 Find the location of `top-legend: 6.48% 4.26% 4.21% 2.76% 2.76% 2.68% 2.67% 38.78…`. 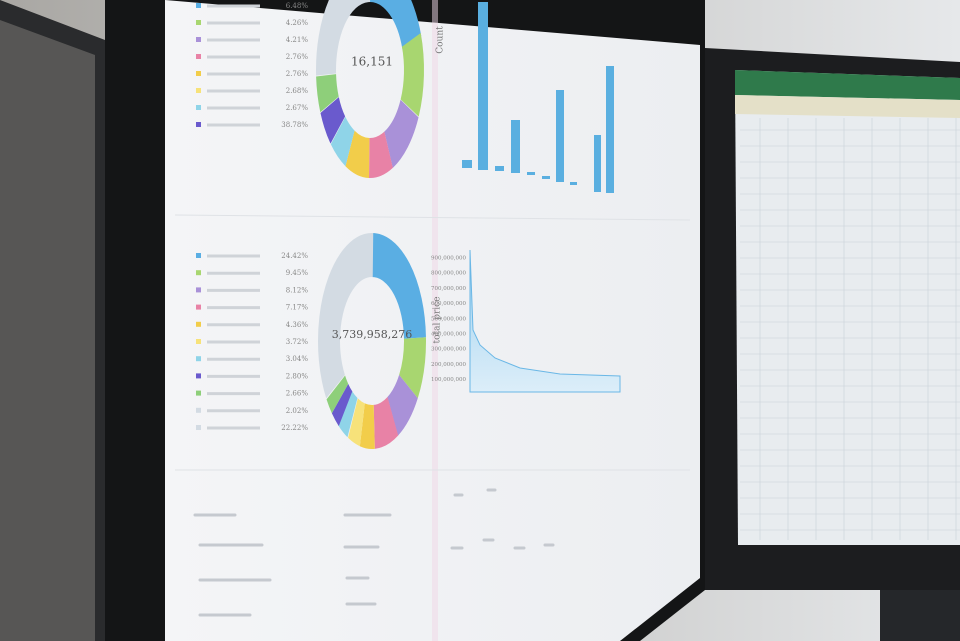

top-legend: 6.48% 4.26% 4.21% 2.76% 2.76% 2.68% 2.67% 38.78… is located at coordinates (252, 65).